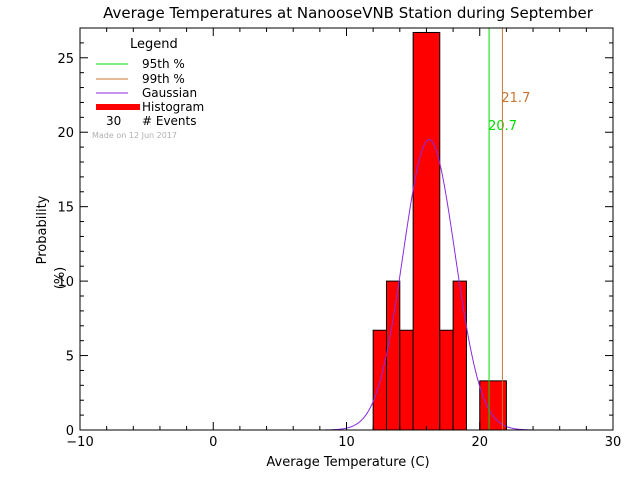 The width and height of the screenshot is (640, 480). I want to click on legend-label-99th: 99th %, so click(163, 79).